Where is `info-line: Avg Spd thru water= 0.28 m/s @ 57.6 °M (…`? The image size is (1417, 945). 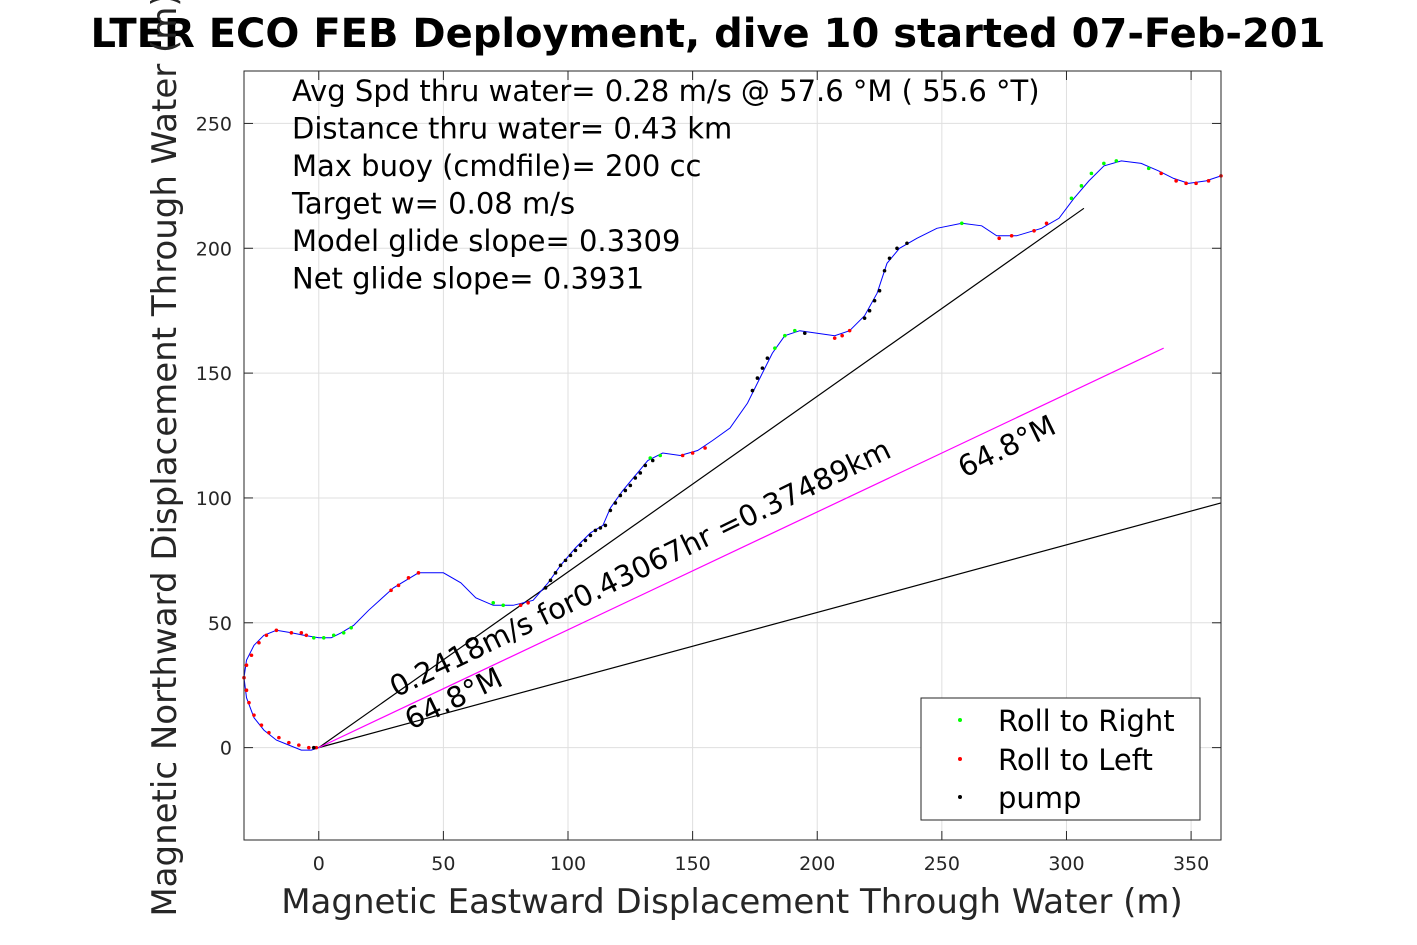
info-line: Avg Spd thru water= 0.28 m/s @ 57.6 °M (… is located at coordinates (666, 91).